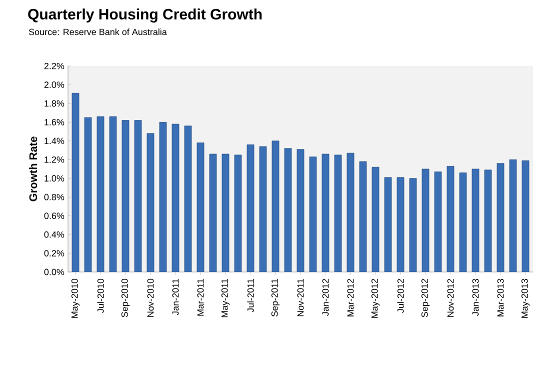  What do you see at coordinates (225, 298) in the screenshot?
I see `x-tick-label: May-2011` at bounding box center [225, 298].